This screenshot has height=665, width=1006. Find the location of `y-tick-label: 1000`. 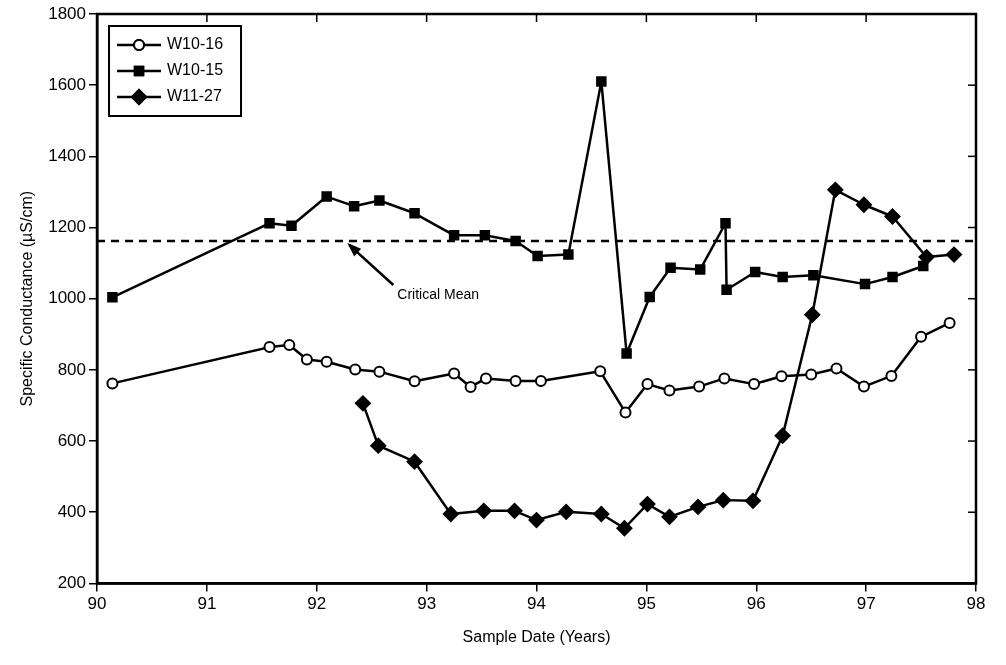

y-tick-label: 1000 is located at coordinates (67, 298).